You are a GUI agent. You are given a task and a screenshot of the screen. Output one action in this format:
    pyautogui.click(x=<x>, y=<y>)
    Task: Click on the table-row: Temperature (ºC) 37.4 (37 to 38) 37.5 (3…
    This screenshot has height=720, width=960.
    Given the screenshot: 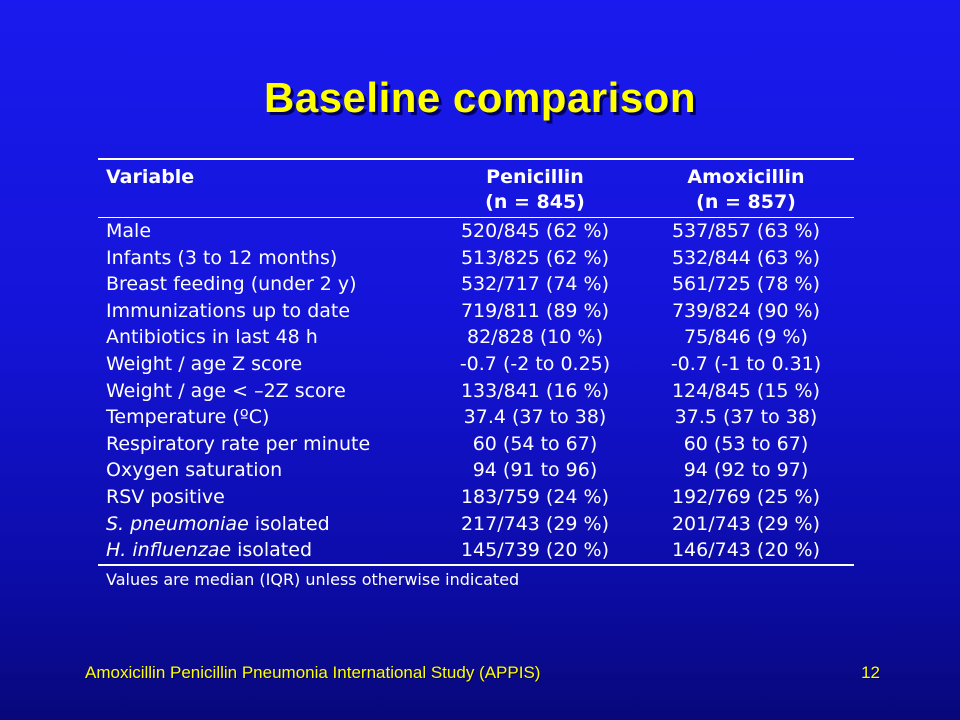 What is the action you would take?
    pyautogui.click(x=476, y=417)
    